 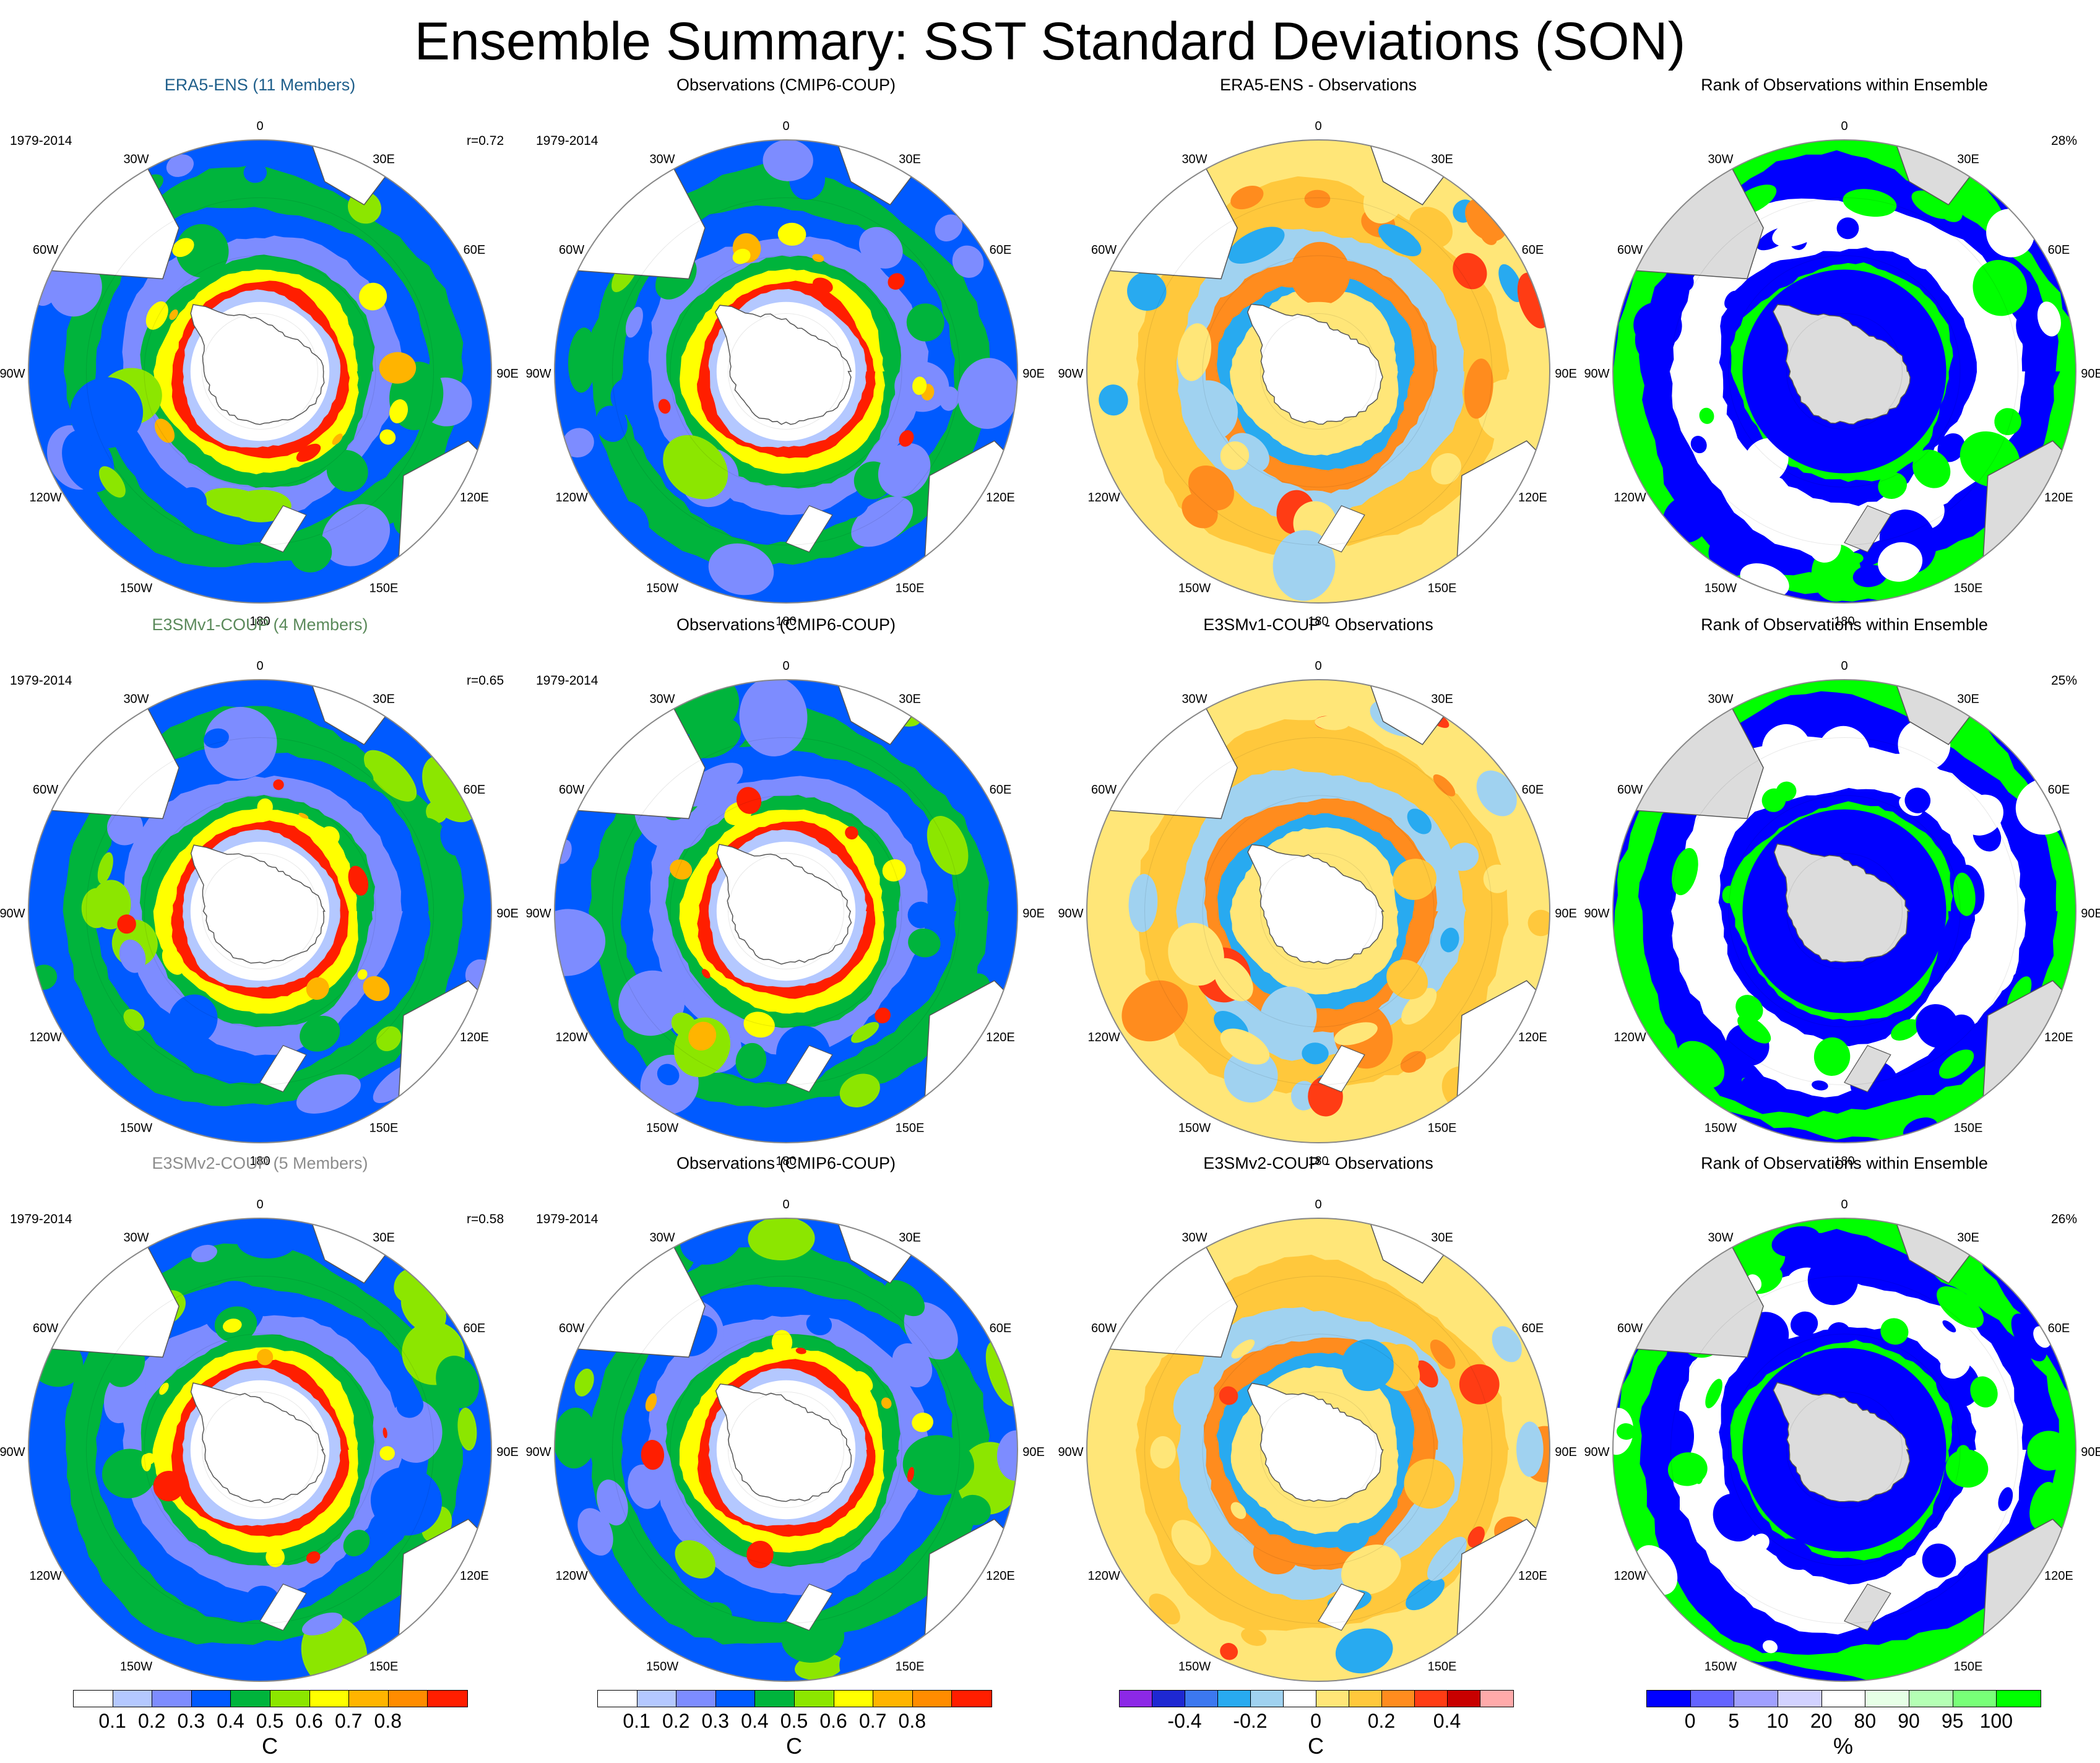 I want to click on colorbar-unit: C, so click(x=270, y=1746).